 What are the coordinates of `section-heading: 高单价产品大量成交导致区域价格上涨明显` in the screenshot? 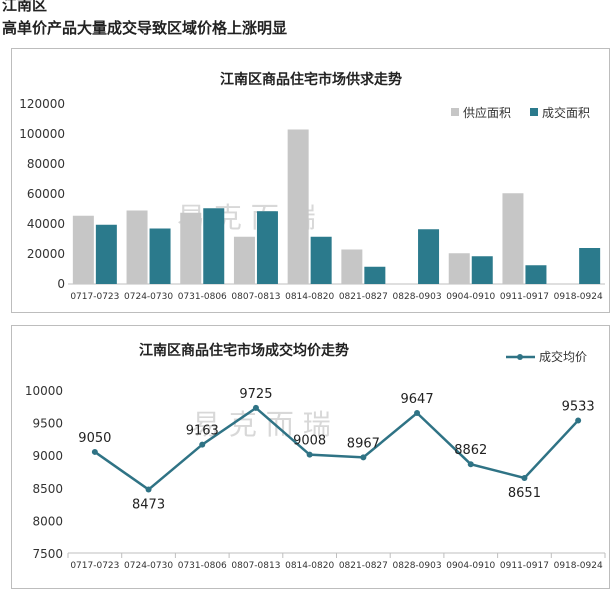 It's located at (145, 28).